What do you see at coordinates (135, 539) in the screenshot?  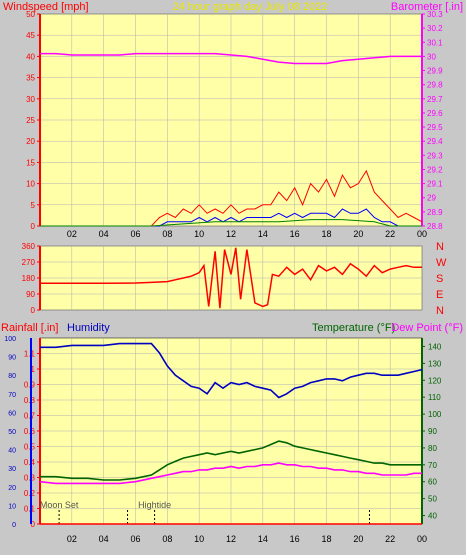 I see `rain-hum-x-tick: 06` at bounding box center [135, 539].